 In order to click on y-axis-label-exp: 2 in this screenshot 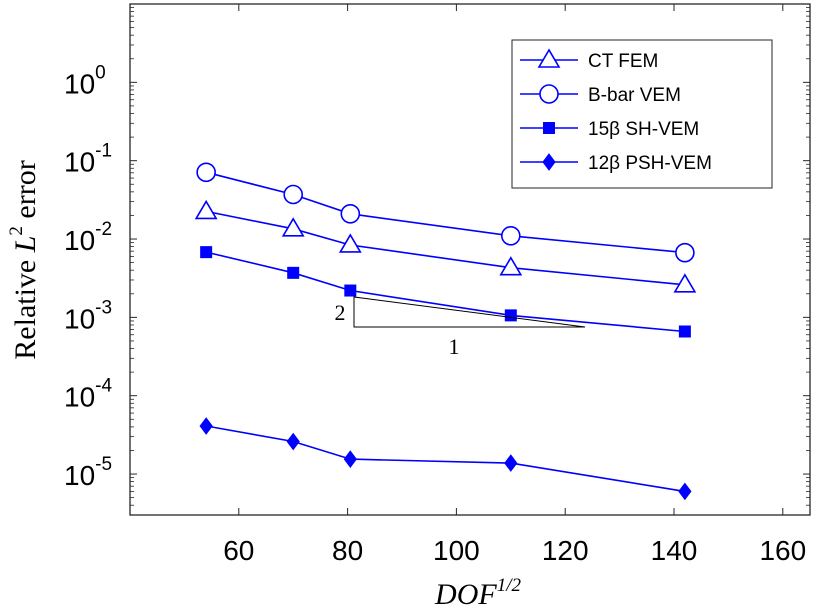, I will do `click(16, 231)`.